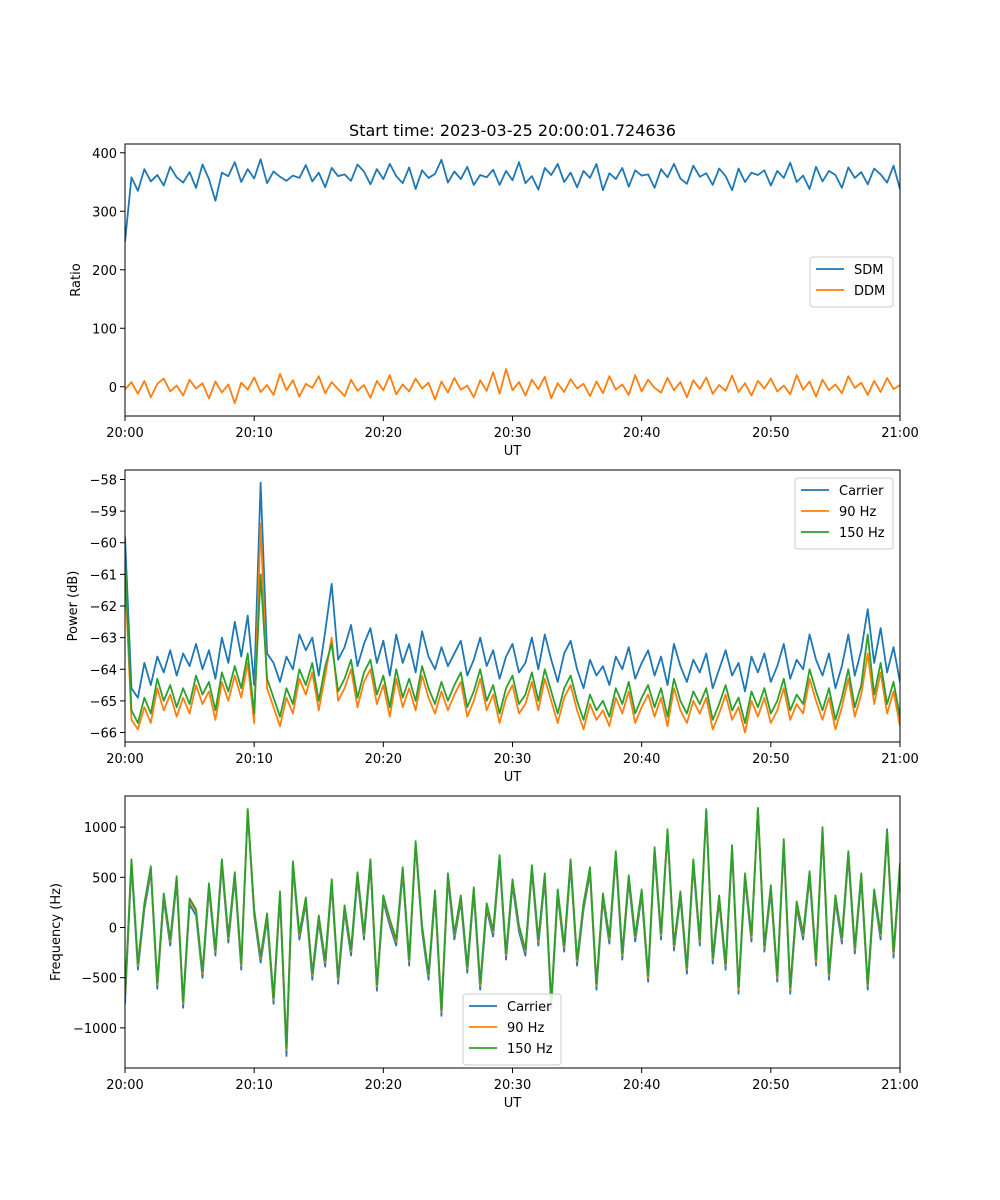 This screenshot has width=1000, height=1200. What do you see at coordinates (76, 279) in the screenshot?
I see `y-axis-label: Ratio` at bounding box center [76, 279].